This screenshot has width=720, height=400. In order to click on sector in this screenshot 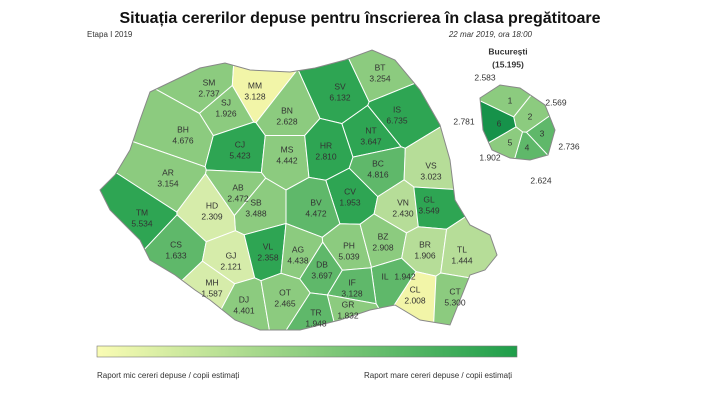, I will do `click(540, 132)`.